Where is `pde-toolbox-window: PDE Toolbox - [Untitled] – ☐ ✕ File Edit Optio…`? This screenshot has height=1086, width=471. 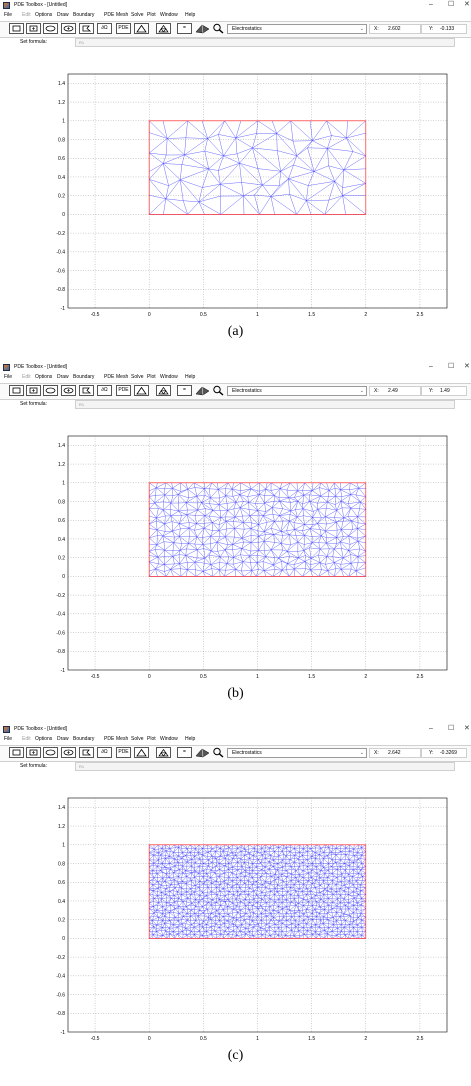
pde-toolbox-window: PDE Toolbox - [Untitled] – ☐ ✕ File Edit Optio… is located at coordinates (235, 392).